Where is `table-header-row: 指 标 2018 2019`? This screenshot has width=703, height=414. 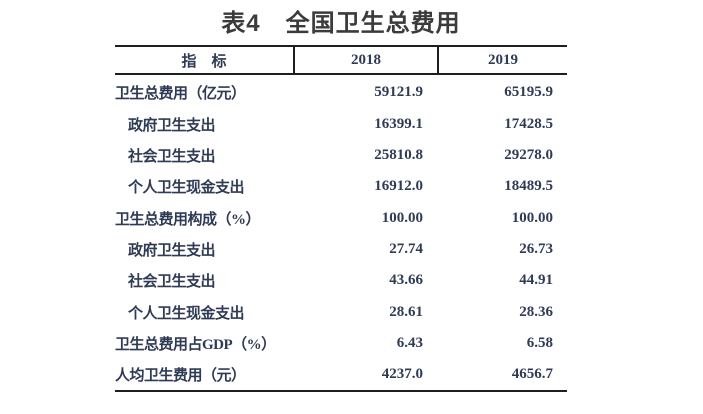
table-header-row: 指 标 2018 2019 is located at coordinates (341, 60).